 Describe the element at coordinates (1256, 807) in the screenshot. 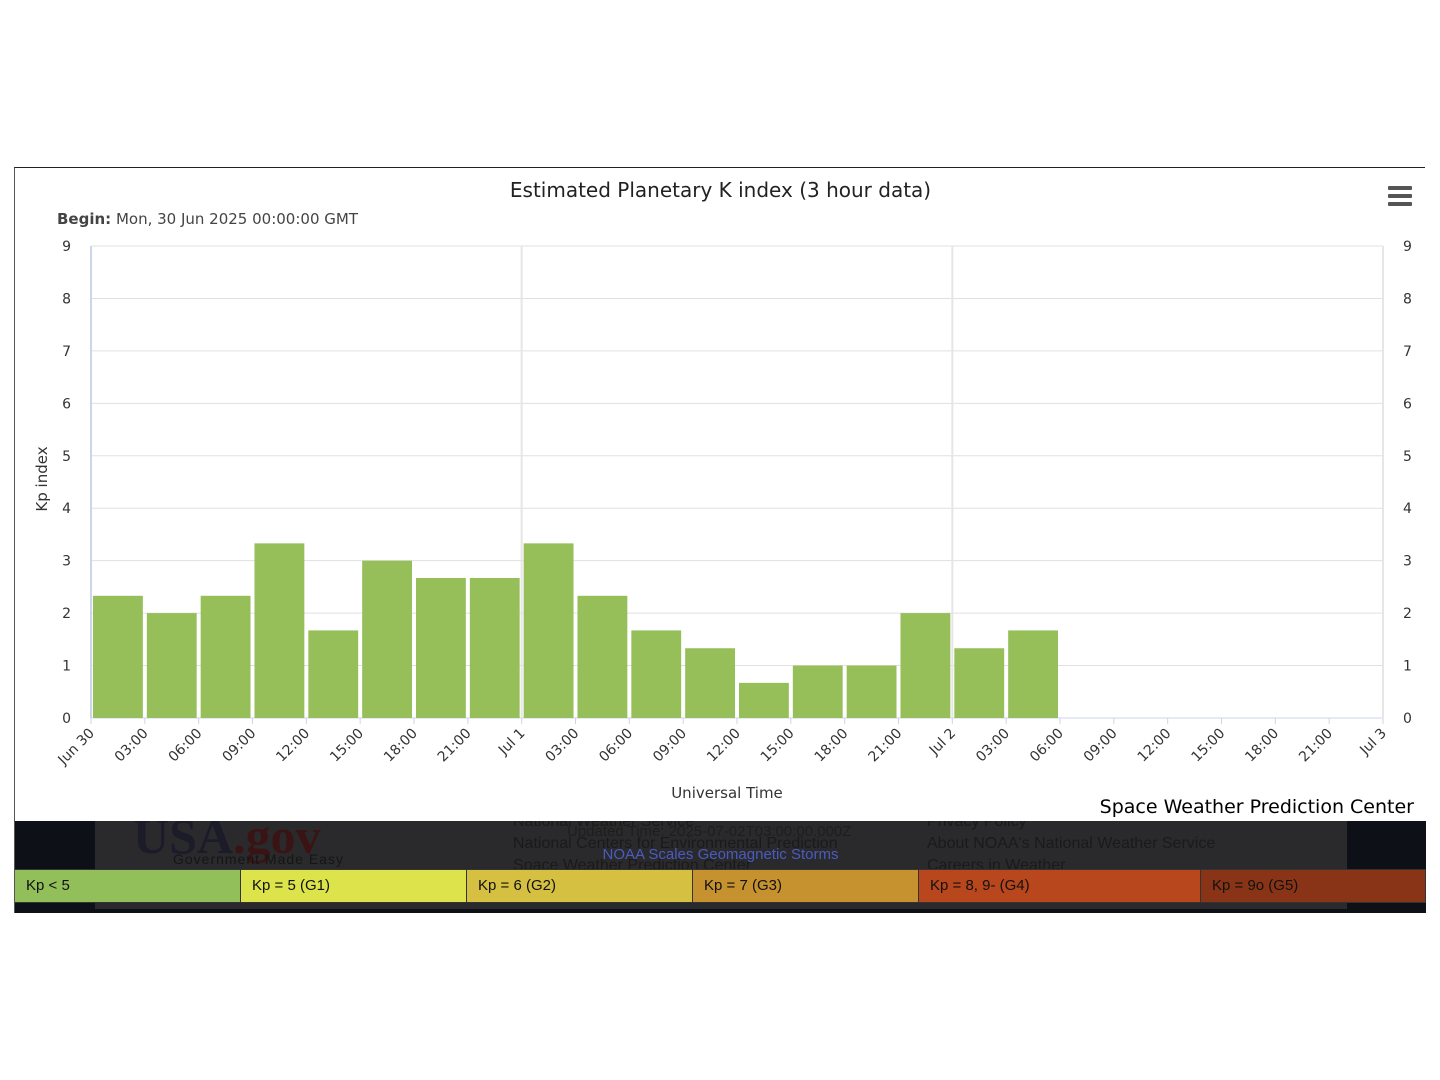

I see `chart-credit: Space Weather Prediction Center` at that location.